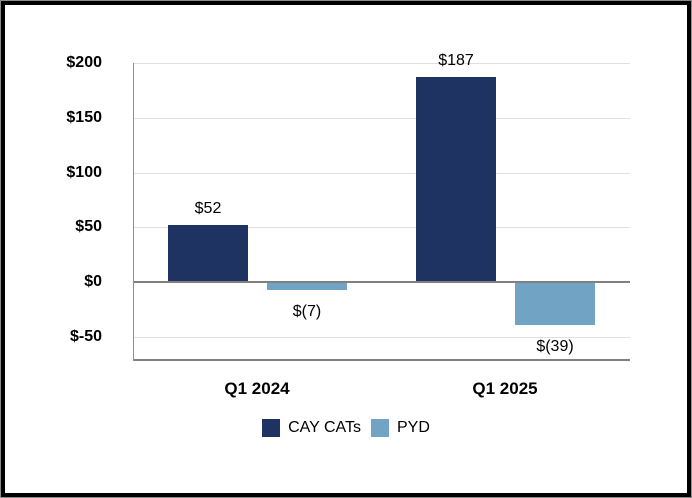 This screenshot has height=498, width=692. What do you see at coordinates (88, 226) in the screenshot?
I see `y-axis-tick-label: $50` at bounding box center [88, 226].